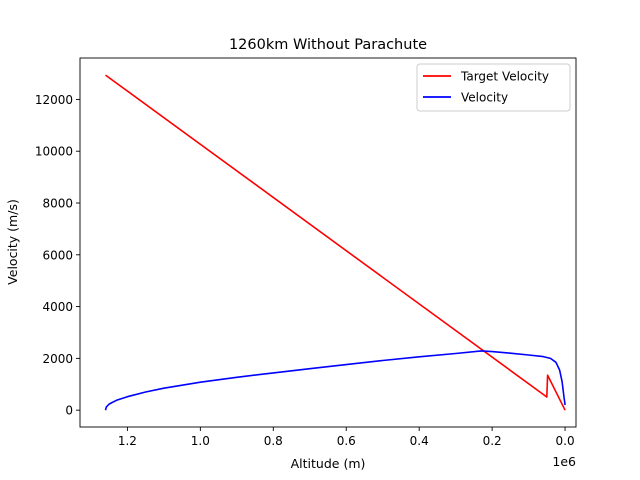 The width and height of the screenshot is (640, 480). What do you see at coordinates (273, 441) in the screenshot?
I see `x-tick-label: 0.8` at bounding box center [273, 441].